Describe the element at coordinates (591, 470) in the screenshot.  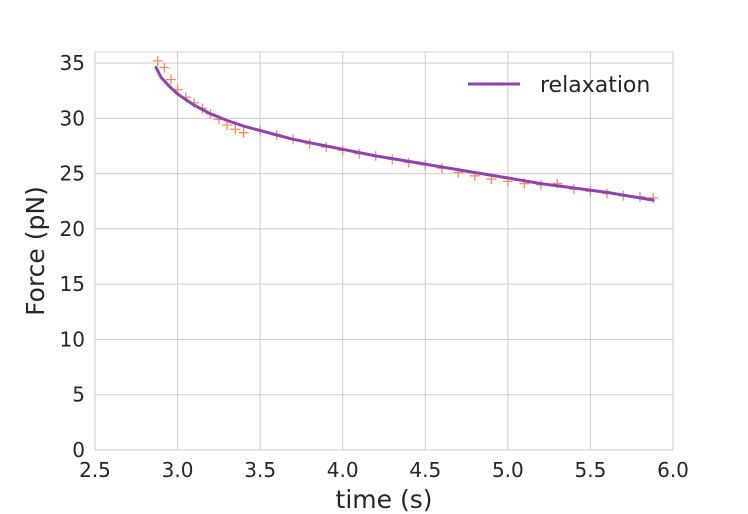
I see `x-tick-label: 5.5` at that location.